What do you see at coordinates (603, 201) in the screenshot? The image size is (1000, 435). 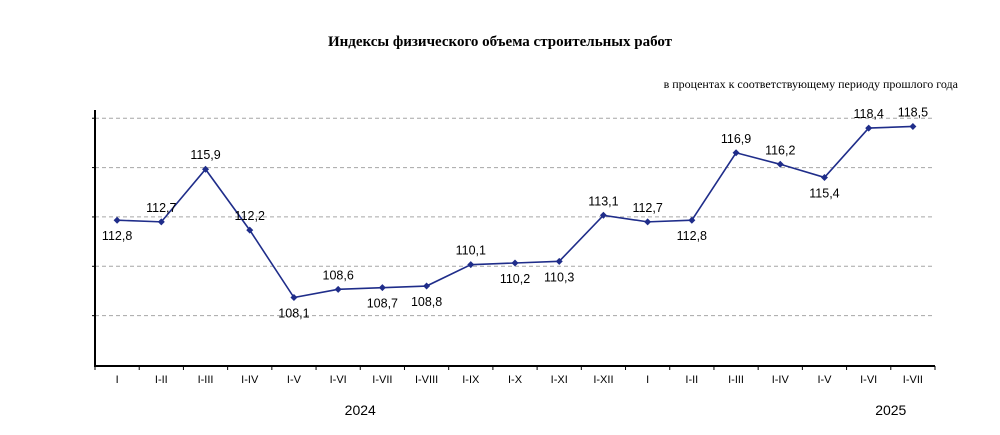 I see `data-label: 113,1` at bounding box center [603, 201].